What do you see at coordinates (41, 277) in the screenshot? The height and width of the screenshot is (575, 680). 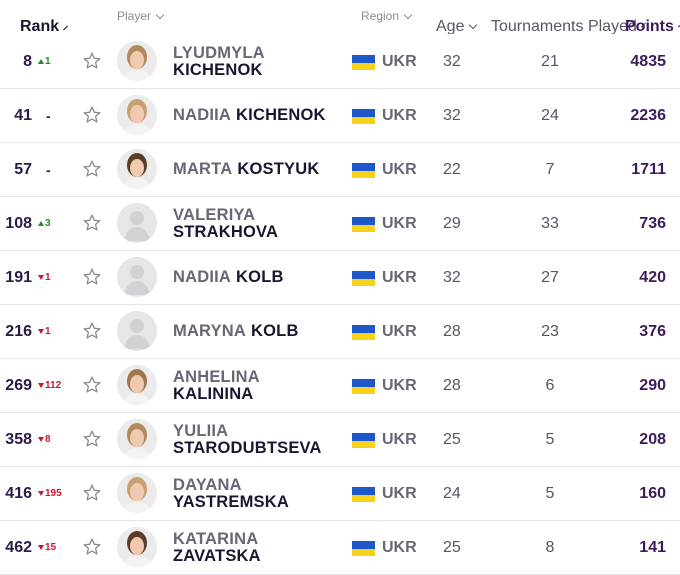 I see `arrow-down-icon` at bounding box center [41, 277].